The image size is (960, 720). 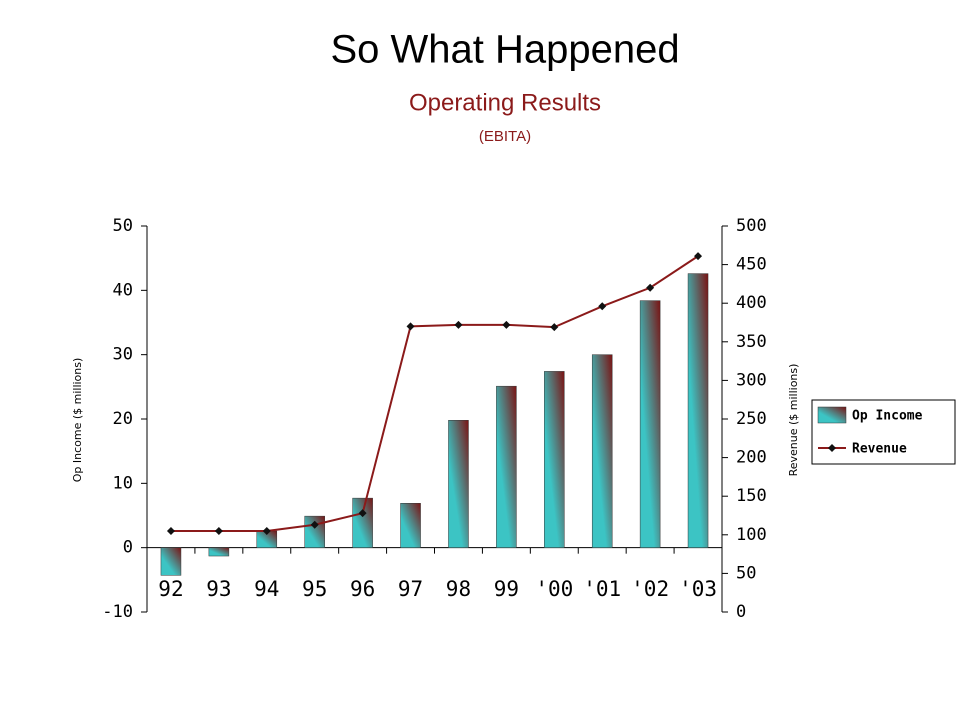 What do you see at coordinates (832, 415) in the screenshot?
I see `legend-swatch` at bounding box center [832, 415].